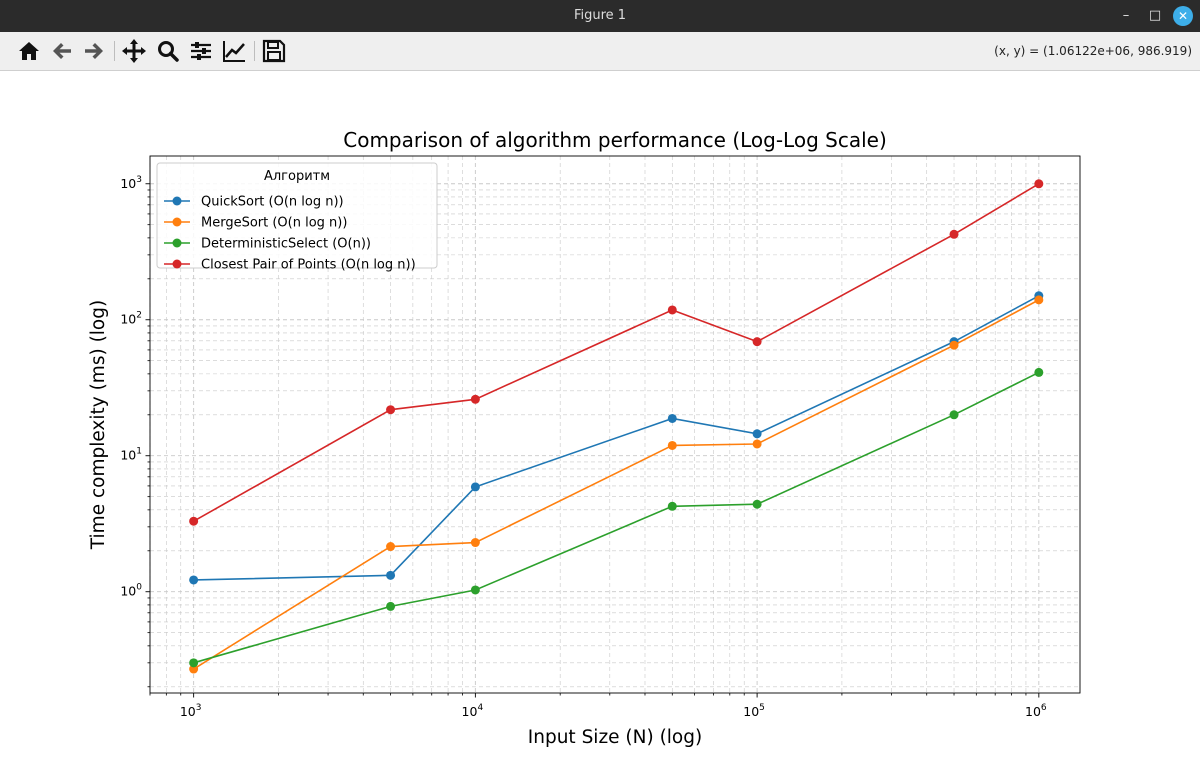 The image size is (1200, 771). I want to click on x-tick-label: 106, so click(1036, 711).